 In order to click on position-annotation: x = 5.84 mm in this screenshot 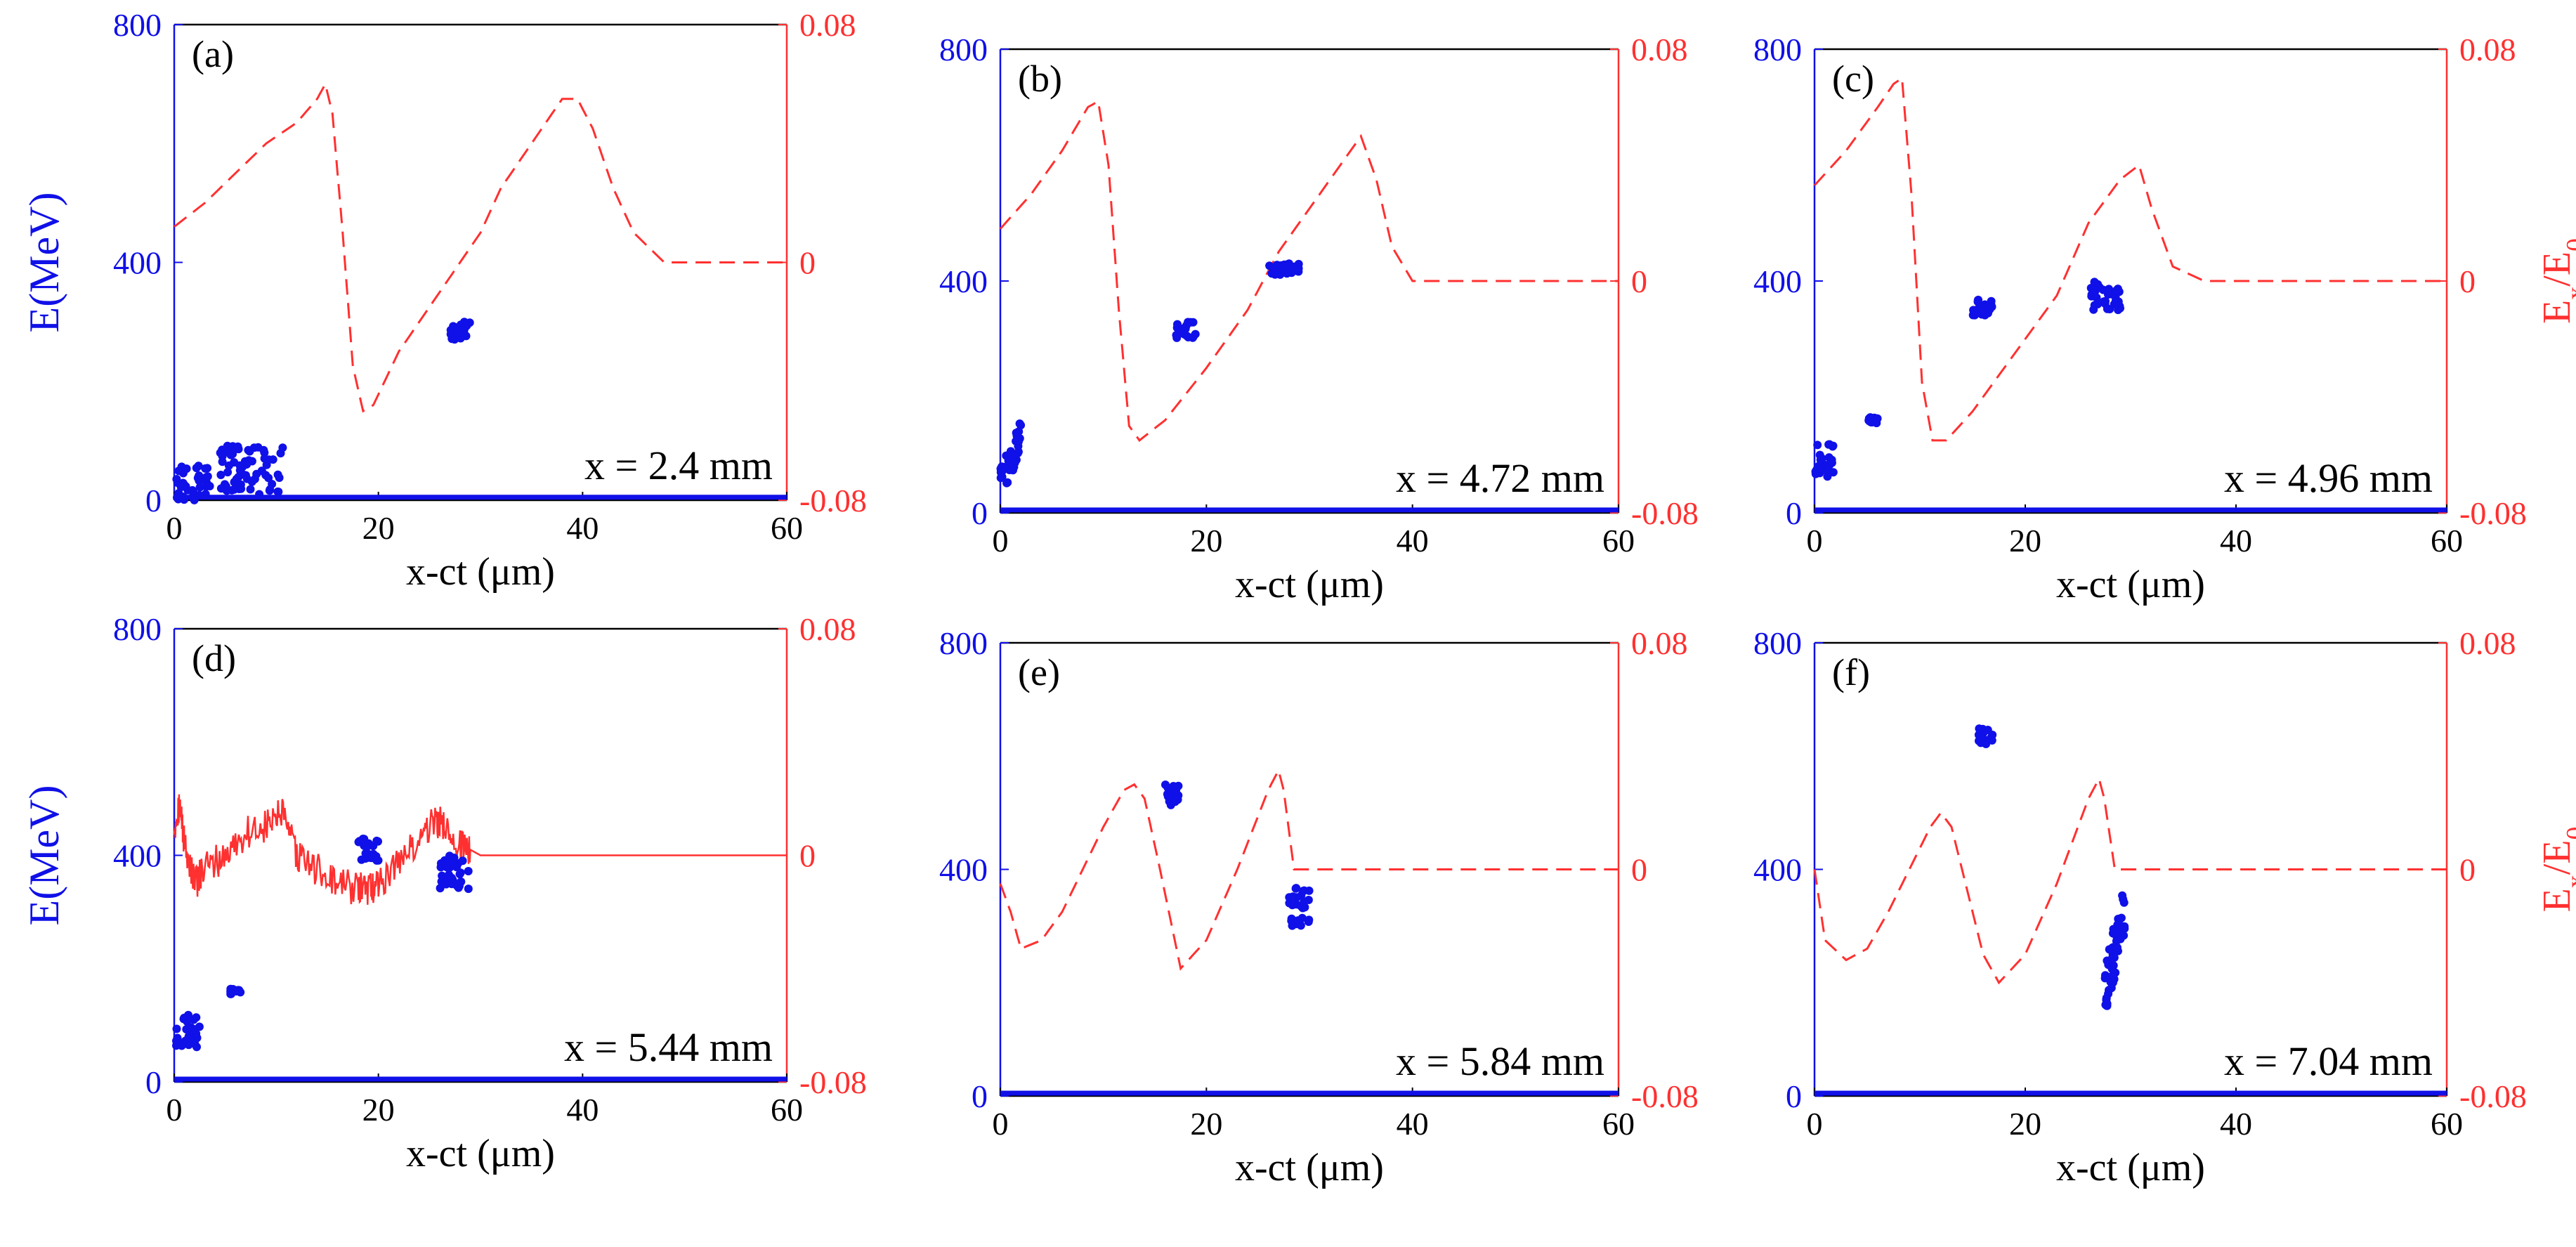, I will do `click(1500, 1061)`.